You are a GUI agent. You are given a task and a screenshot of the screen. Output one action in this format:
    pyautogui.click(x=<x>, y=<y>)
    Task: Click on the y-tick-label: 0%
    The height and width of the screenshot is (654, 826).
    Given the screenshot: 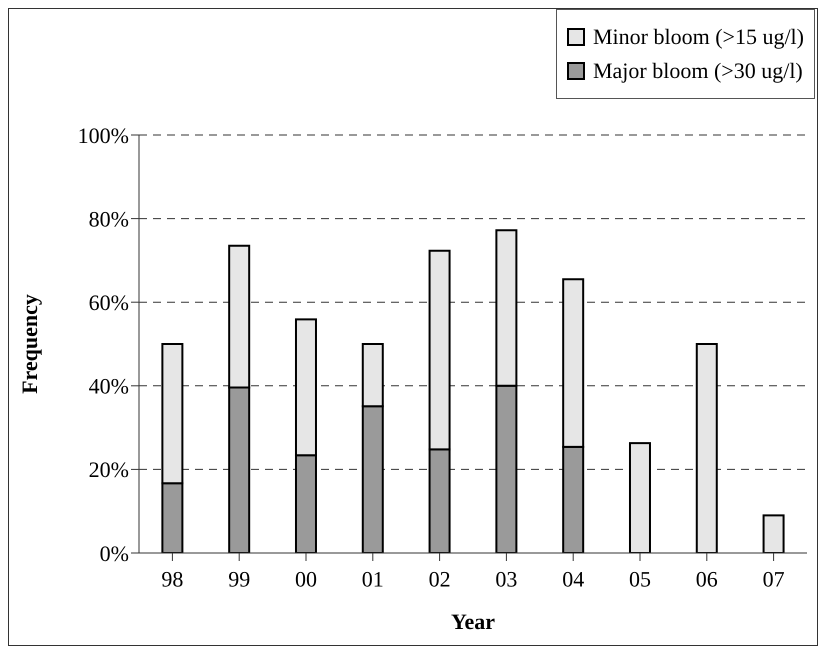 What is the action you would take?
    pyautogui.click(x=114, y=553)
    